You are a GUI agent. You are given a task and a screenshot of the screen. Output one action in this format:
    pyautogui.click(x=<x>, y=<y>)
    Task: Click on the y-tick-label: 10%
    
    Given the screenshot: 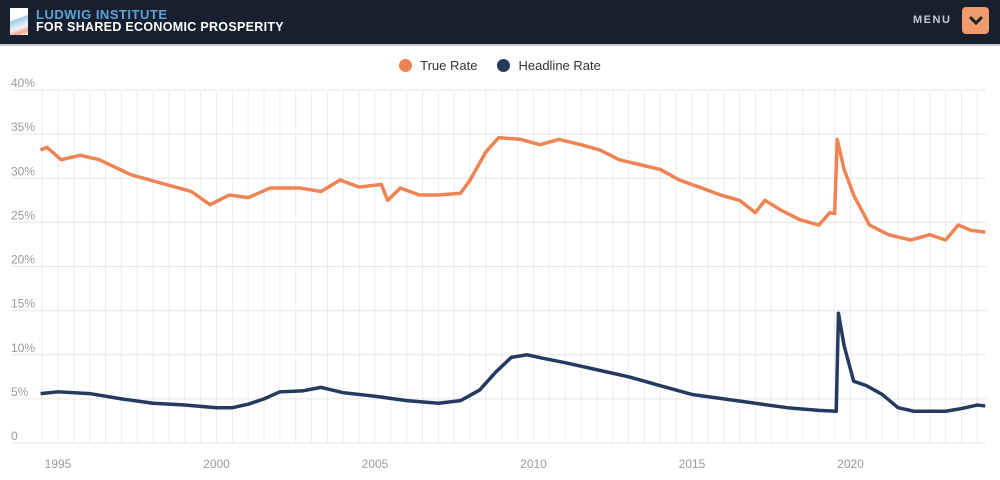 What is the action you would take?
    pyautogui.click(x=23, y=348)
    